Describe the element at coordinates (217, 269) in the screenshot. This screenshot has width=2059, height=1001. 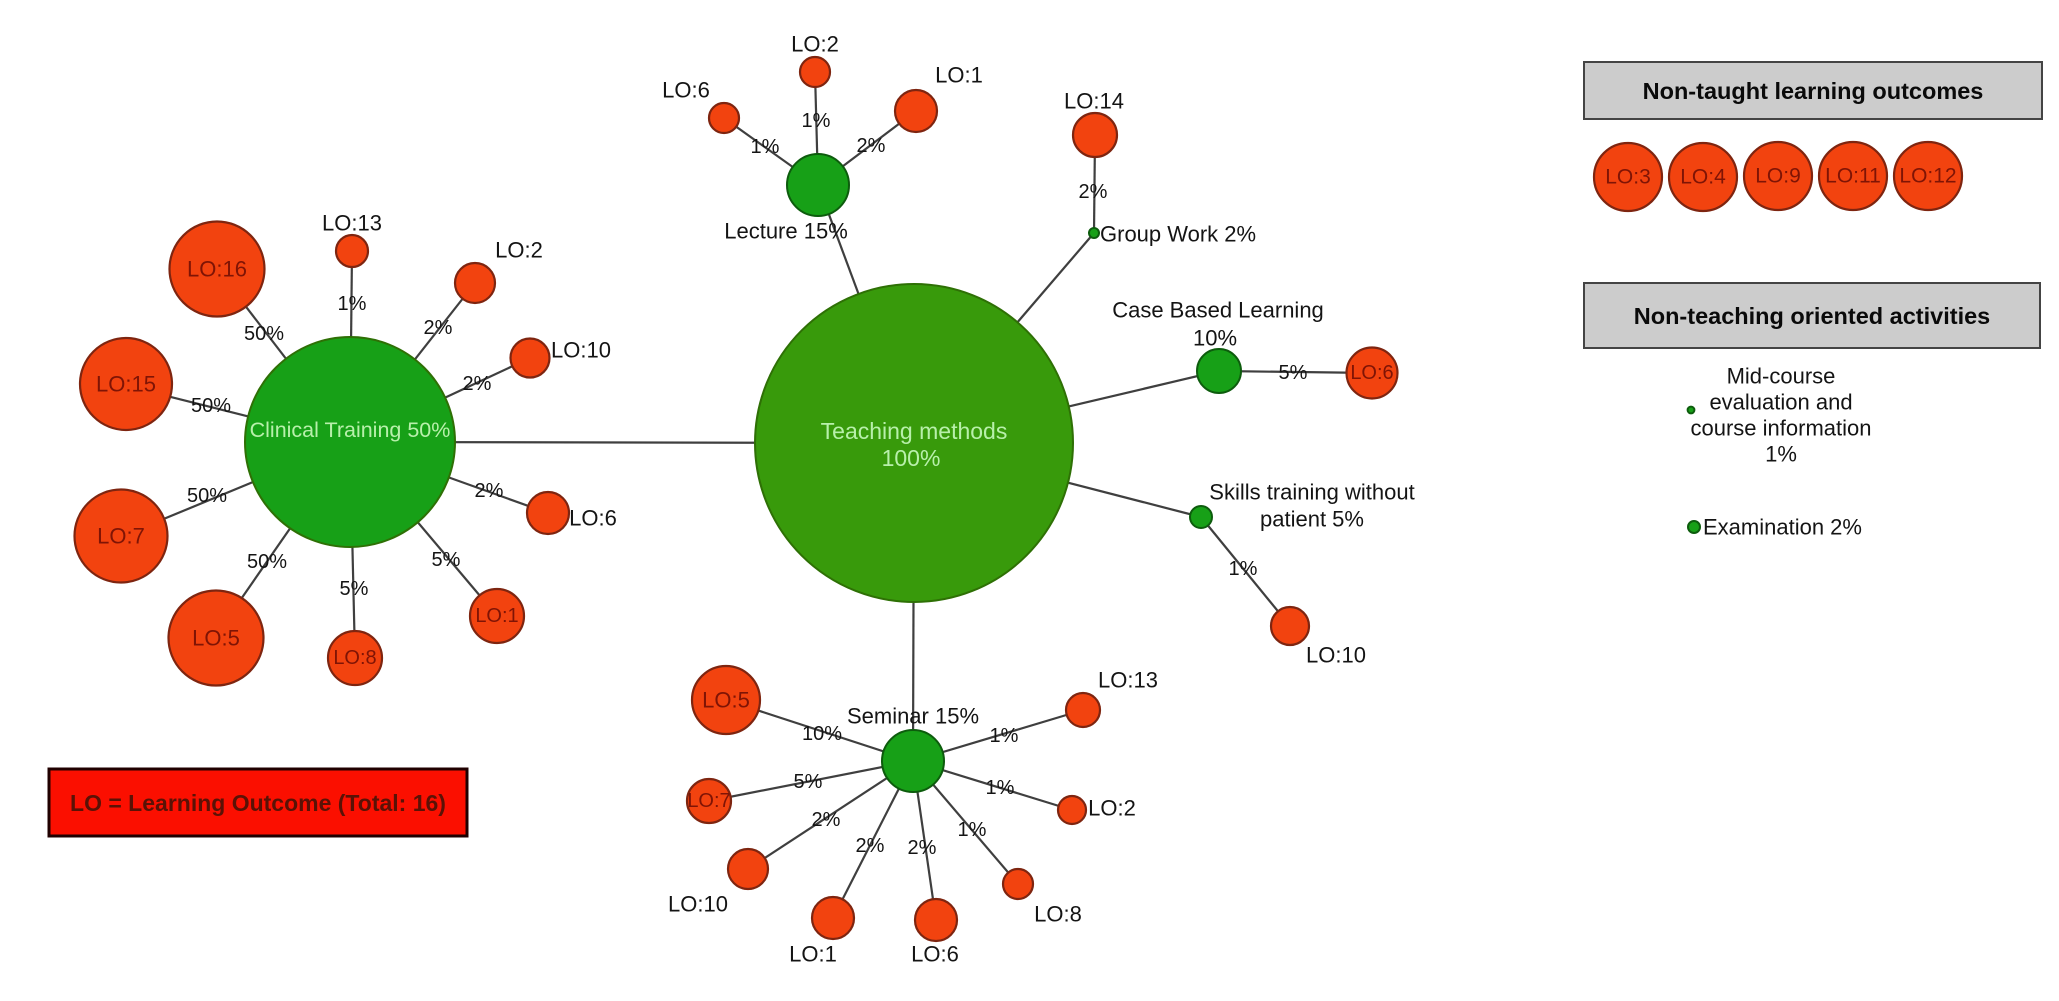
I see `svg-text: LO:16` at that location.